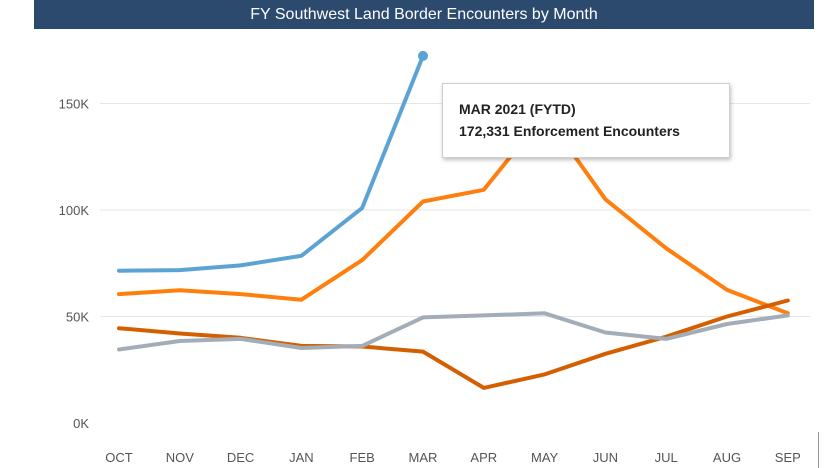 The image size is (828, 468). Describe the element at coordinates (81, 423) in the screenshot. I see `y-tick-label: 0K` at that location.